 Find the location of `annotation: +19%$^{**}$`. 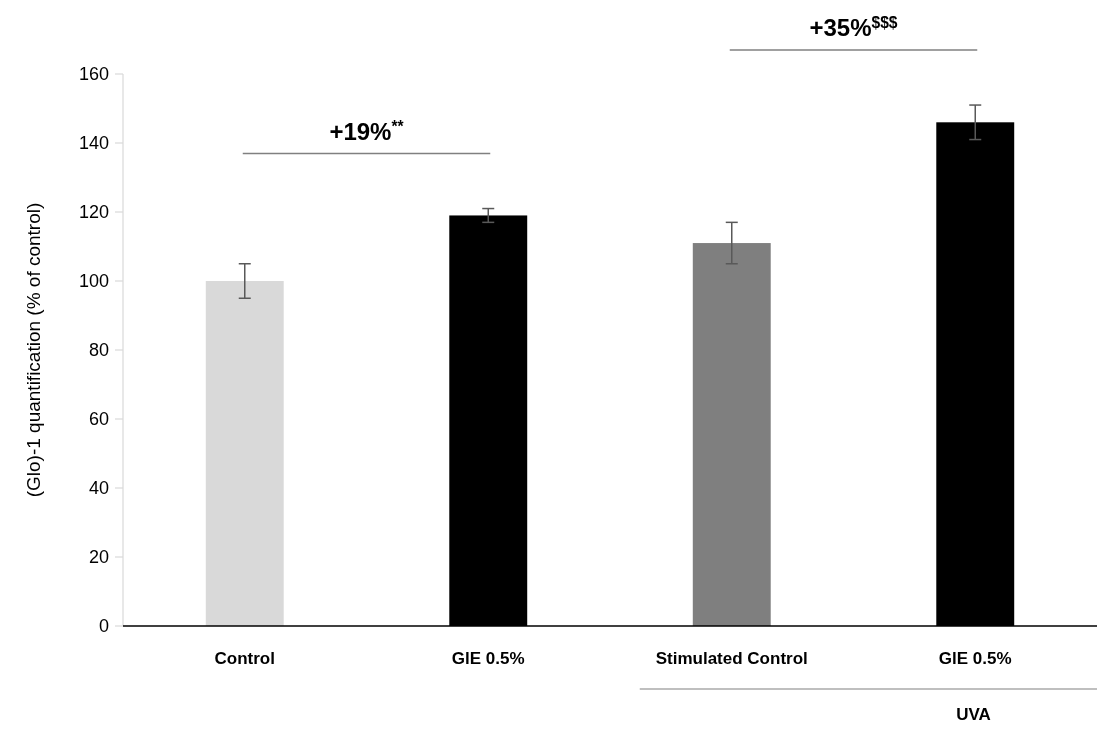

annotation: +19%$^{**}$ is located at coordinates (367, 131).